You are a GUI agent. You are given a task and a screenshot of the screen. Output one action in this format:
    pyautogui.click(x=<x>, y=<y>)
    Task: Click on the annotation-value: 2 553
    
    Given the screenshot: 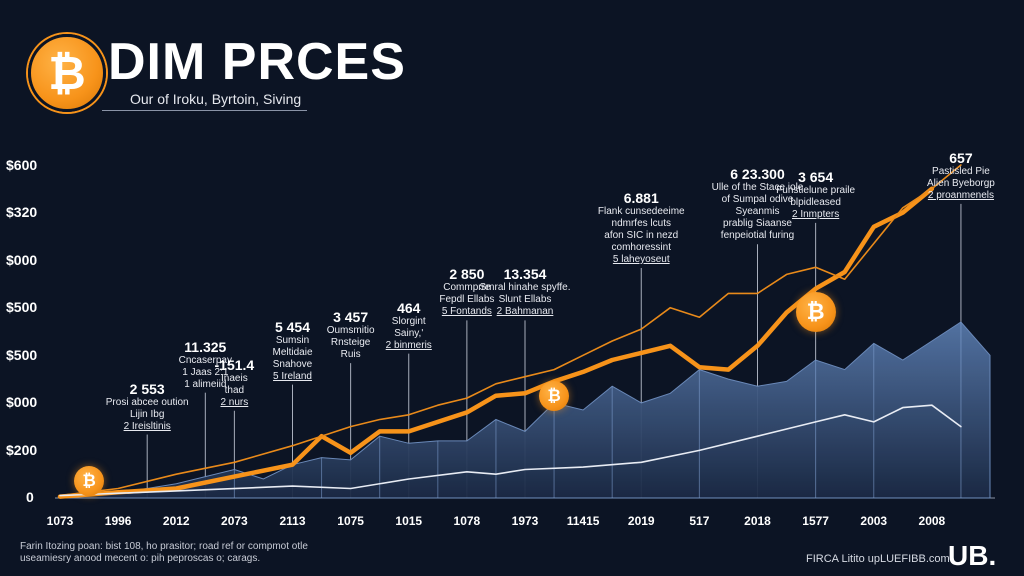 What is the action you would take?
    pyautogui.click(x=147, y=388)
    